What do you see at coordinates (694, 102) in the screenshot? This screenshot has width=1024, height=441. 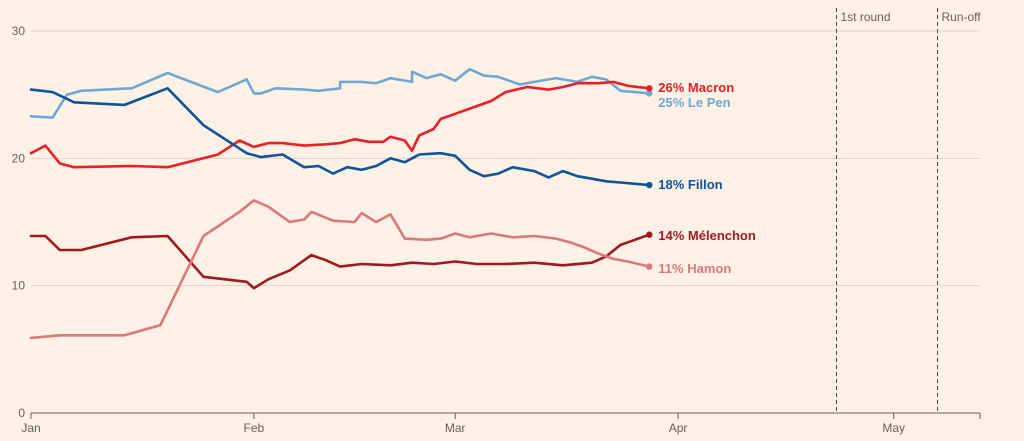 I see `series-label: 25% Le Pen` at bounding box center [694, 102].